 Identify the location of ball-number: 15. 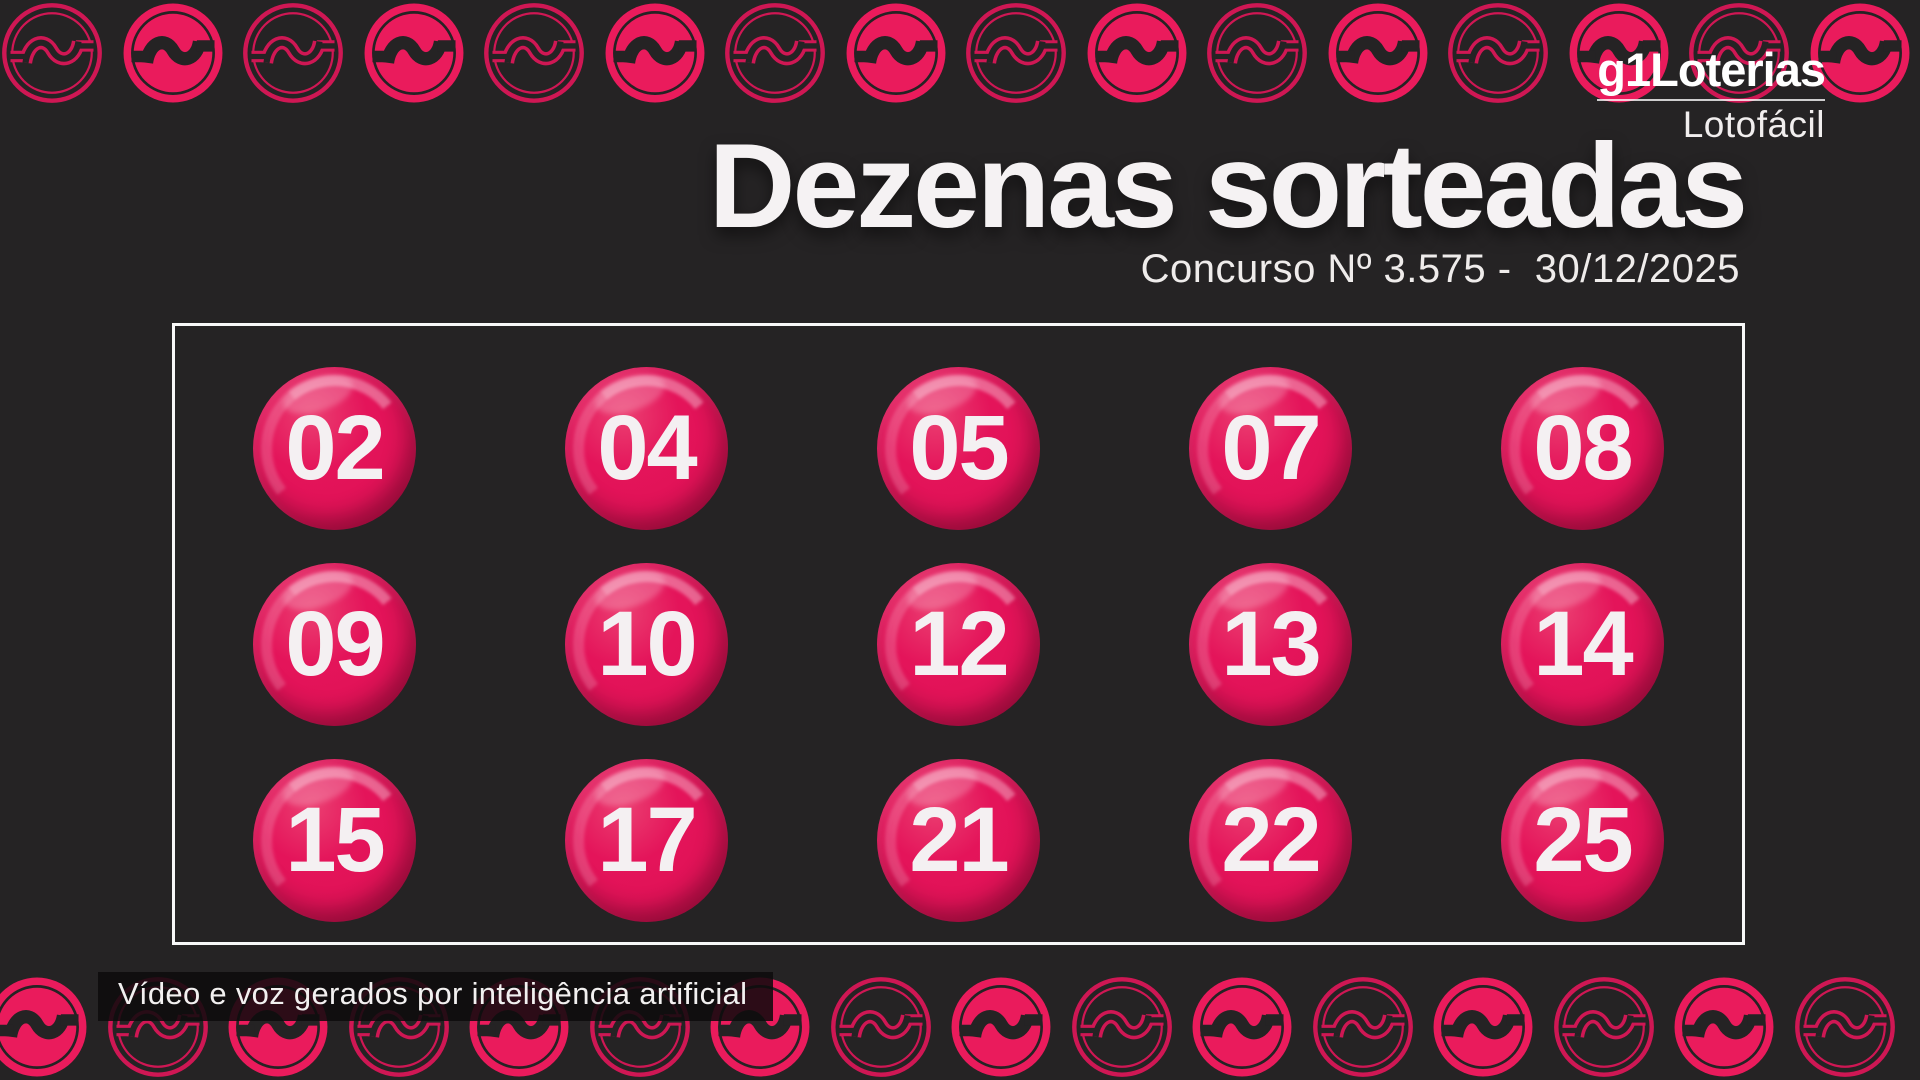
(335, 839).